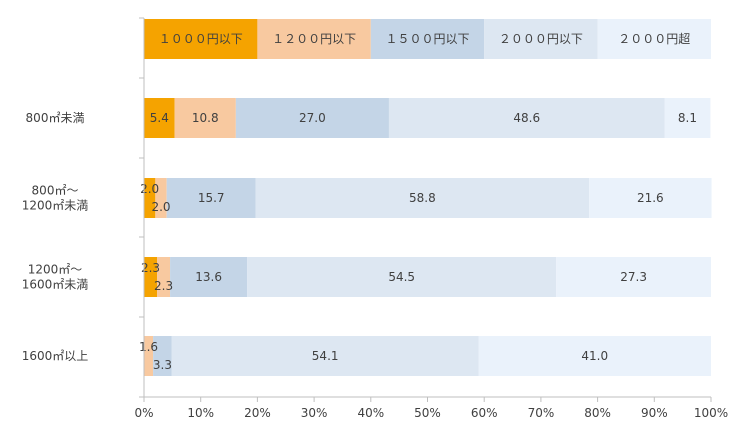 The image size is (737, 424). I want to click on x-tick-label: 90%, so click(654, 413).